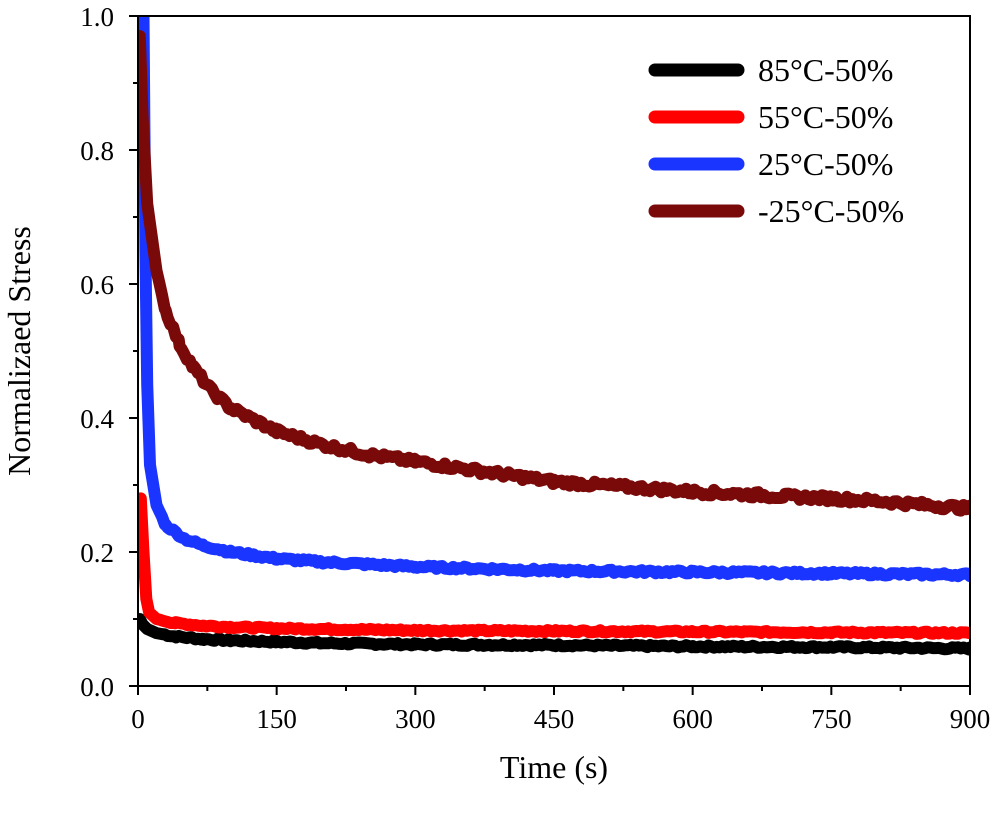 Image resolution: width=998 pixels, height=813 pixels. What do you see at coordinates (415, 719) in the screenshot?
I see `x-tick-label: 300` at bounding box center [415, 719].